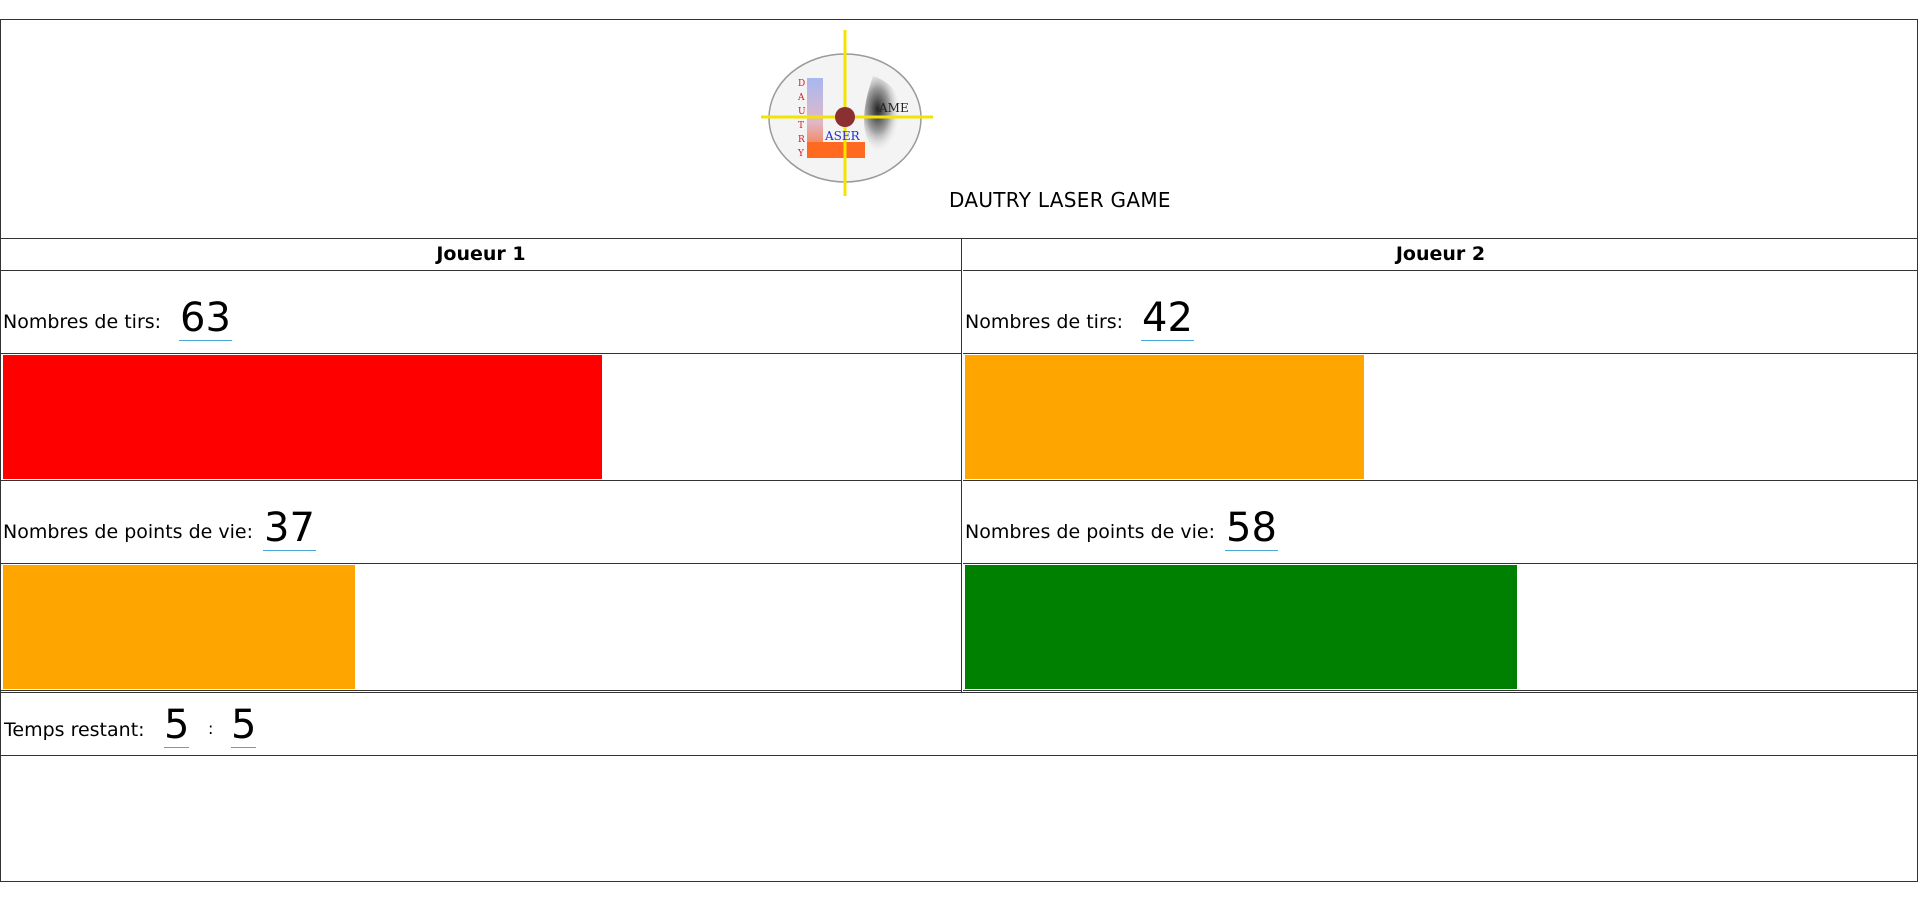 This screenshot has width=1920, height=907. What do you see at coordinates (802, 112) in the screenshot?
I see `logo-letter: U` at bounding box center [802, 112].